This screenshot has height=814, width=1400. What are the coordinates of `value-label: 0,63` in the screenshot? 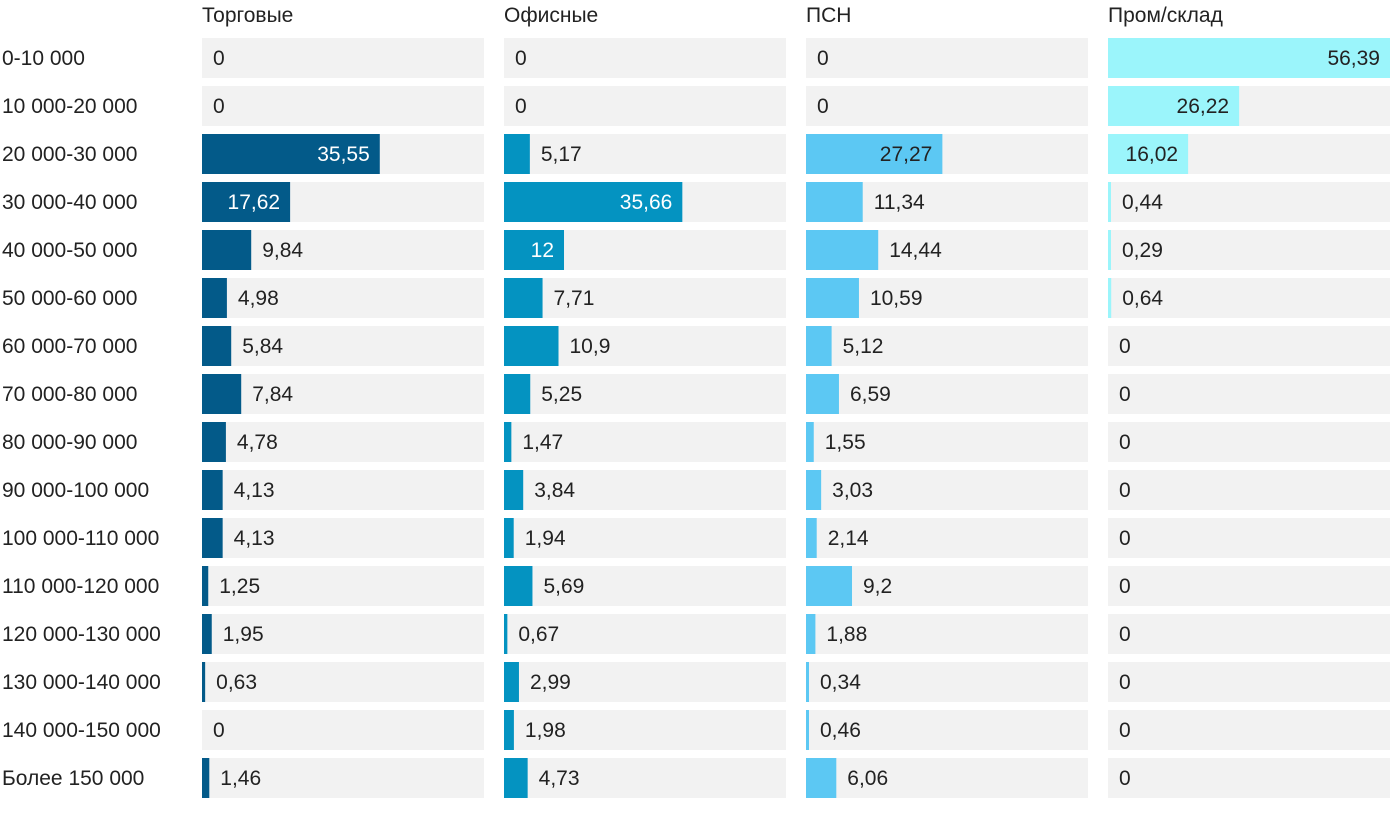 It's located at (236, 682).